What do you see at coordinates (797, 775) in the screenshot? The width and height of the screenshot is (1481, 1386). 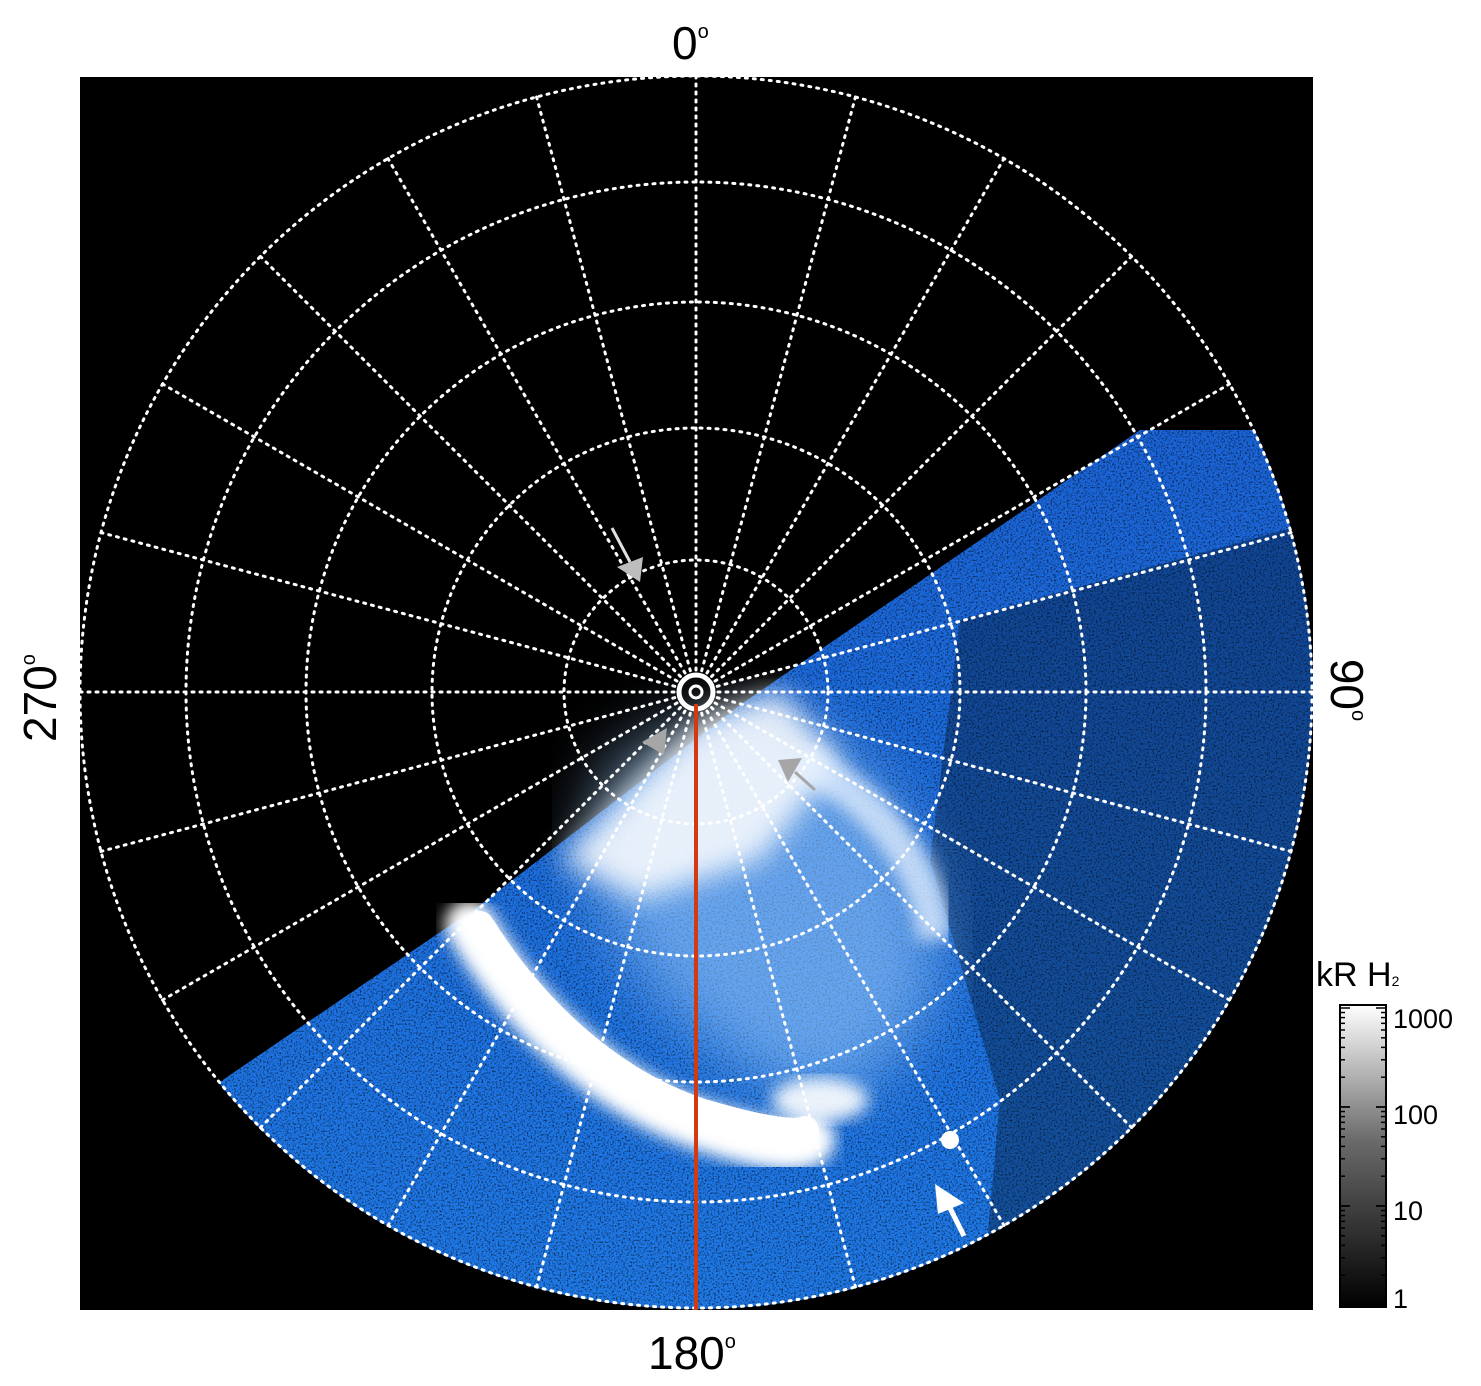 I see `grey-arrow-right` at bounding box center [797, 775].